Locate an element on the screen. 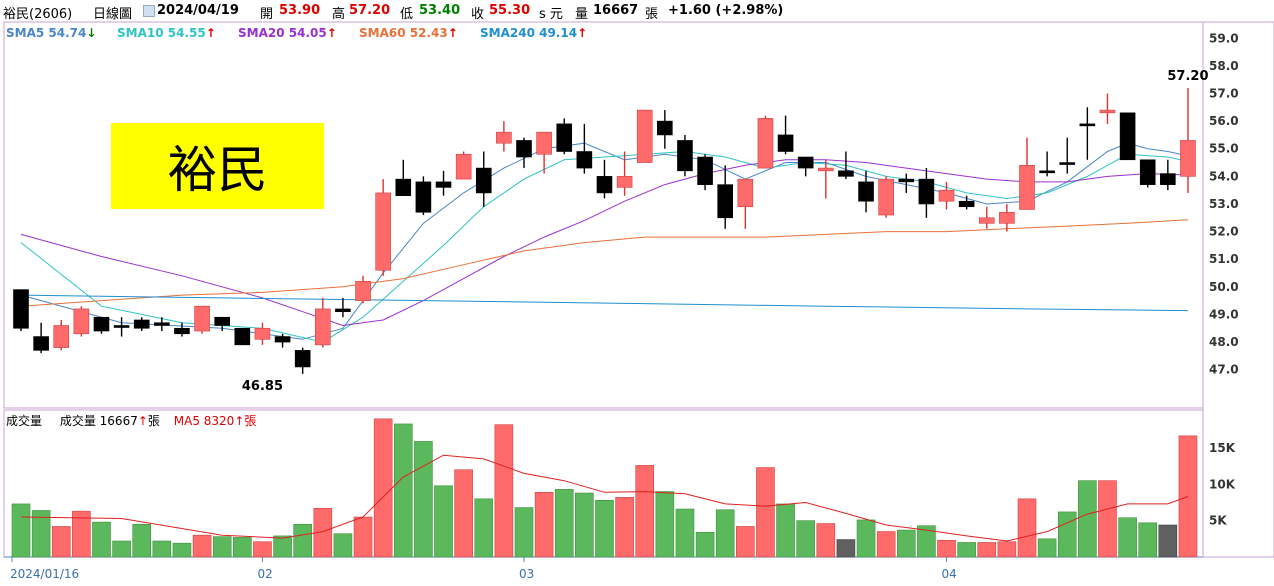  x-tick-label: 02 is located at coordinates (264, 574).